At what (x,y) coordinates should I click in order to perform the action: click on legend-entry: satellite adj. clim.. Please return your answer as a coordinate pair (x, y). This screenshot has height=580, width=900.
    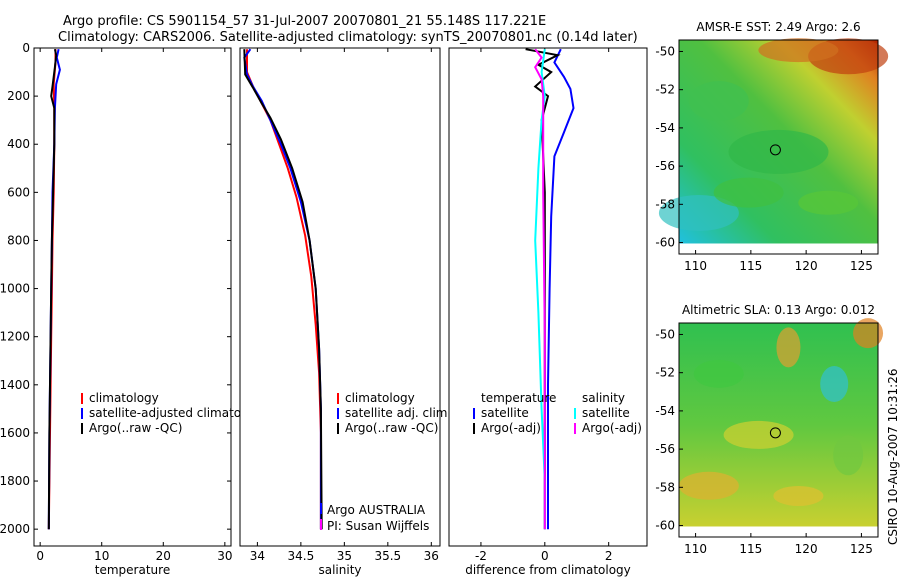
    Looking at the image, I should click on (398, 413).